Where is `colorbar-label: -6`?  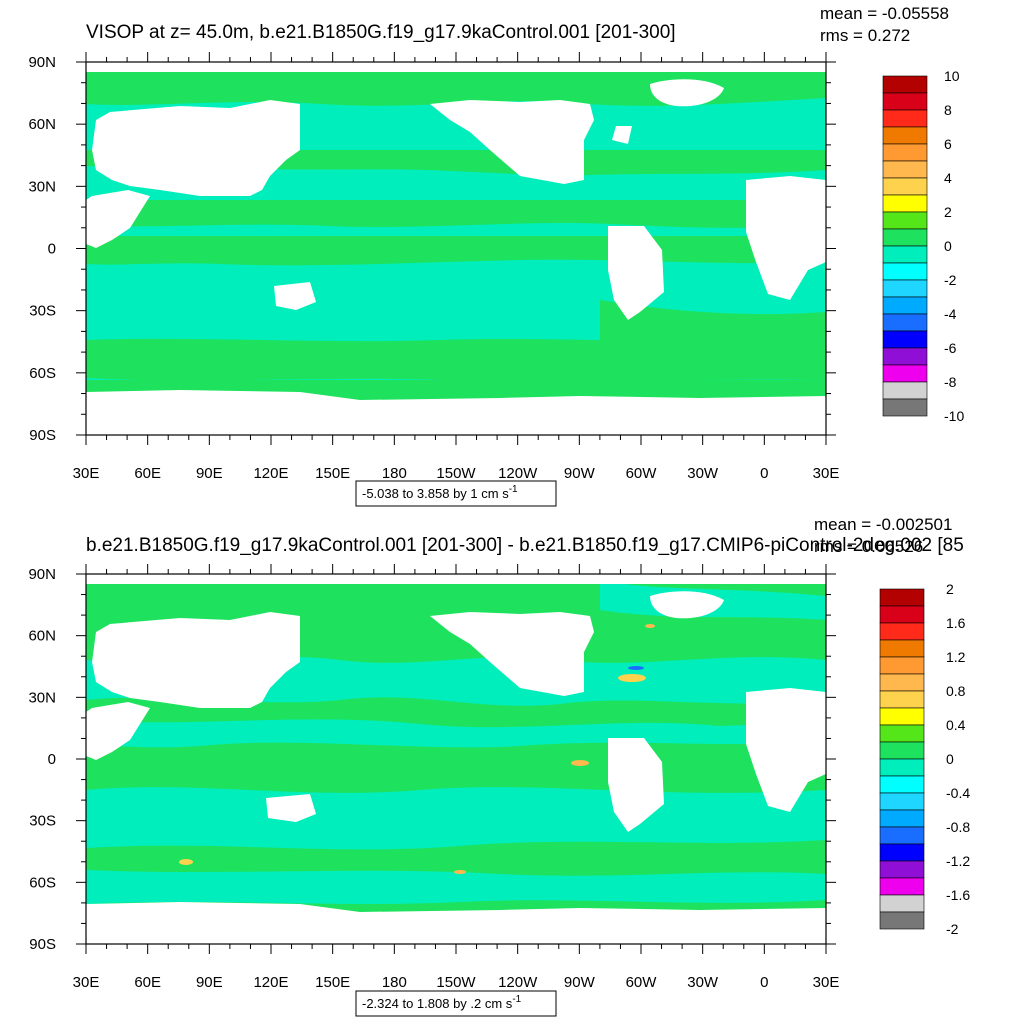
colorbar-label: -6 is located at coordinates (950, 348).